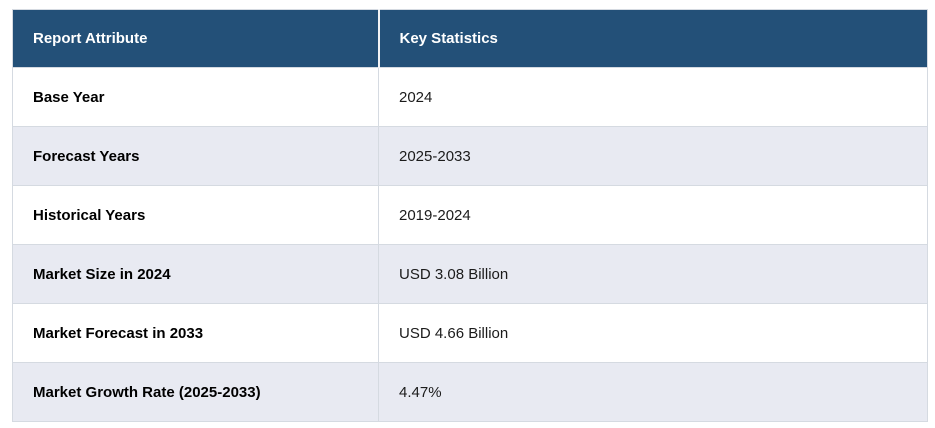  Describe the element at coordinates (195, 215) in the screenshot. I see `attribute-cell: Historical Years` at that location.